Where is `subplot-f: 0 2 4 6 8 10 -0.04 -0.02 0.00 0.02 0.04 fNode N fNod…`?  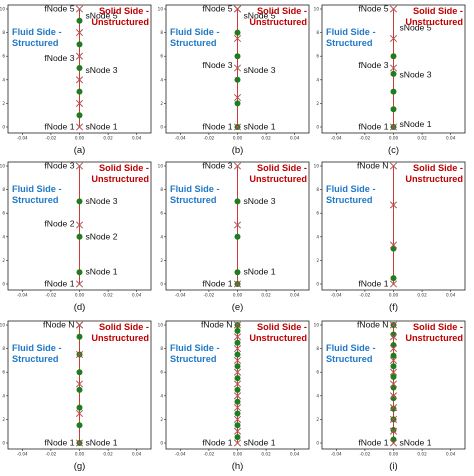 subplot-f: 0 2 4 6 8 10 -0.04 -0.02 0.00 0.02 0.04 fNode N fNod… is located at coordinates (390, 237).